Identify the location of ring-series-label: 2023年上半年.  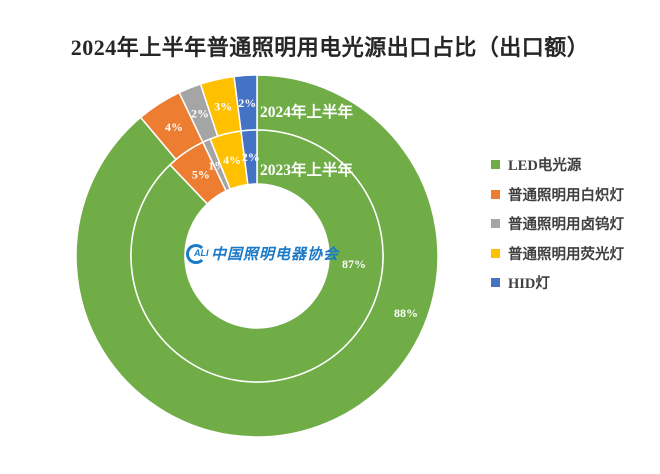
(307, 169).